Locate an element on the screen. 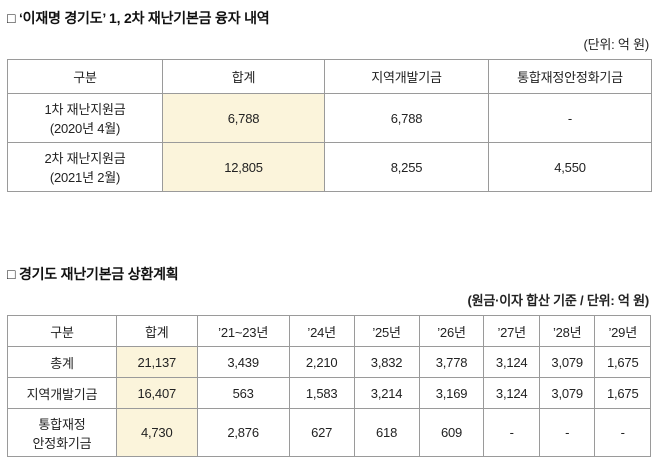 Image resolution: width=658 pixels, height=466 pixels. table-row: 통합재정 안정화기금 4,730 2,876 627 618 609 - - - is located at coordinates (329, 432).